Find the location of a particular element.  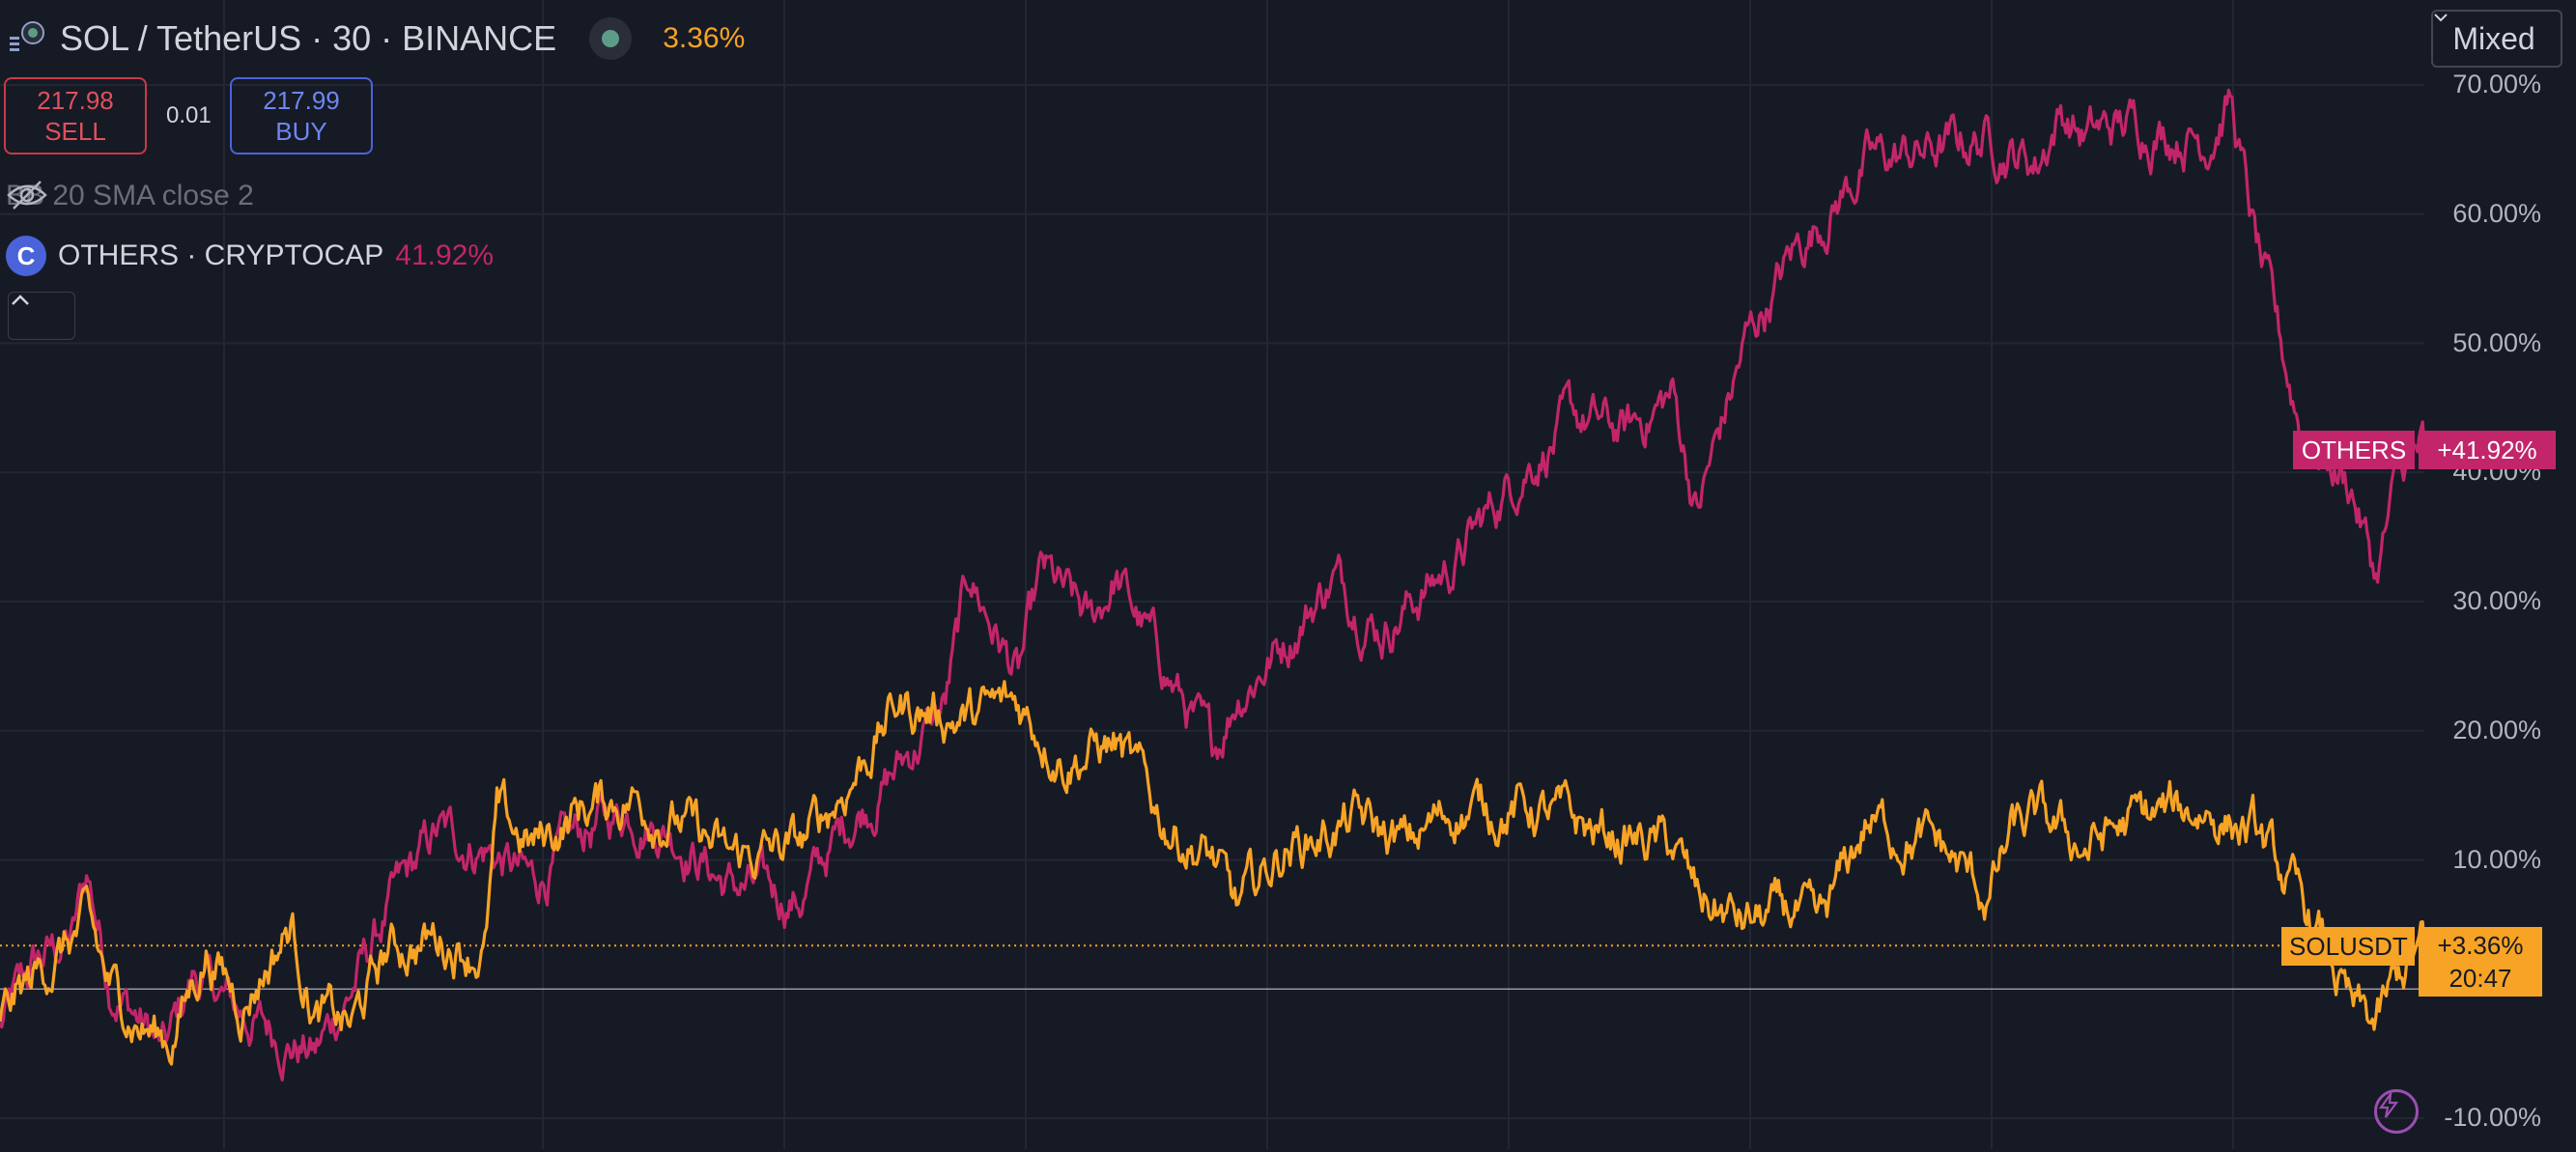

others-last-value: +41.92% is located at coordinates (2487, 449).